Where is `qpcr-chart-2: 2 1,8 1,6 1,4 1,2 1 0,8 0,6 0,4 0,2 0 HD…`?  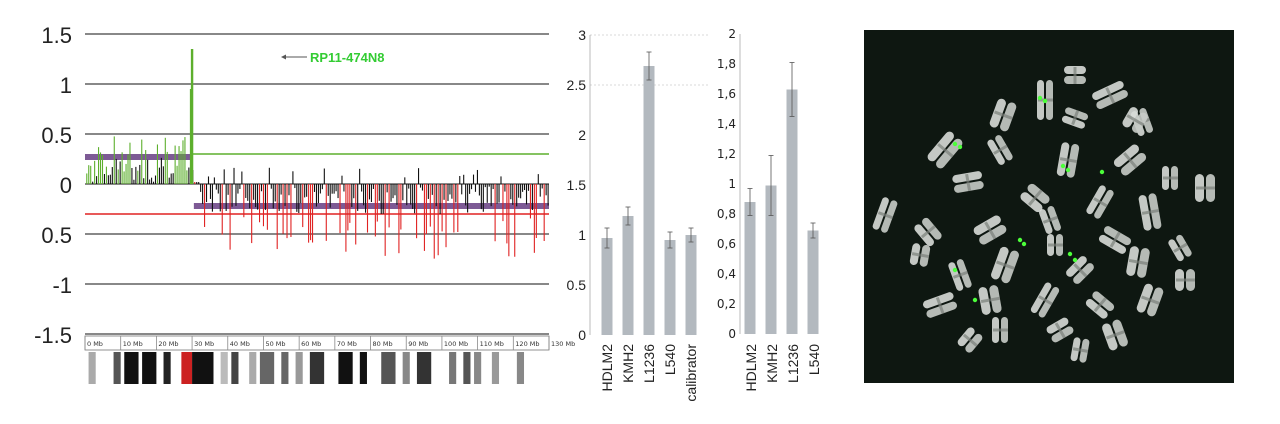 qpcr-chart-2: 2 1,8 1,6 1,4 1,2 1 0,8 0,6 0,4 0,2 0 HD… is located at coordinates (769, 209).